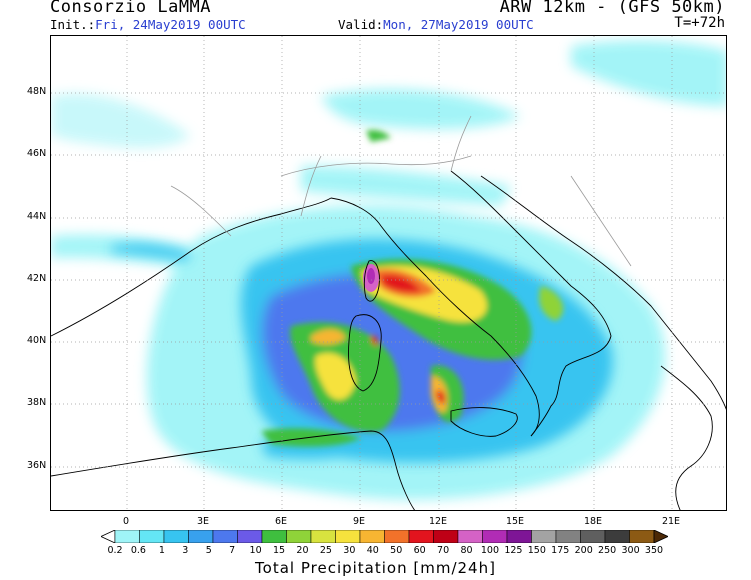 The image size is (751, 580). I want to click on colorbar, so click(384, 536).